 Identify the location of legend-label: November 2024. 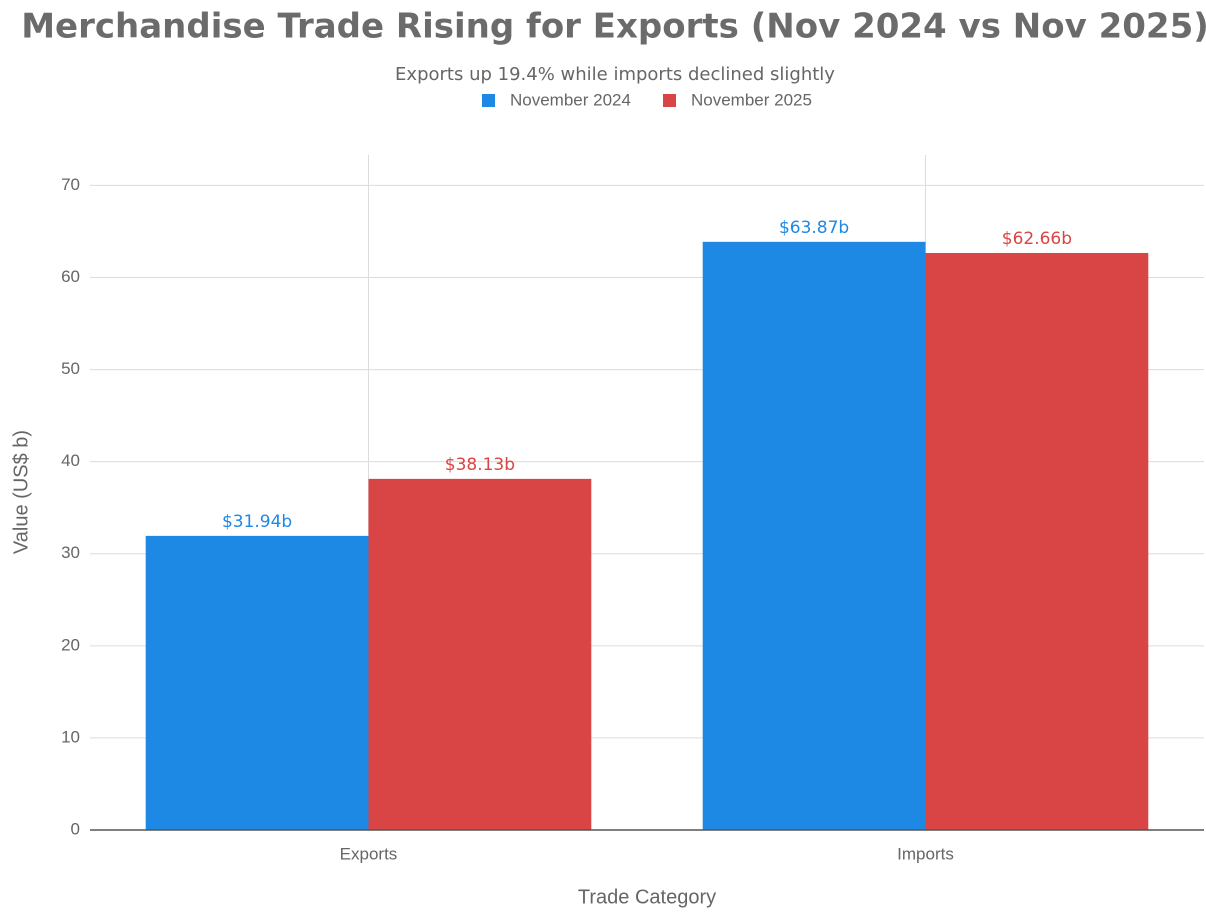
(570, 99).